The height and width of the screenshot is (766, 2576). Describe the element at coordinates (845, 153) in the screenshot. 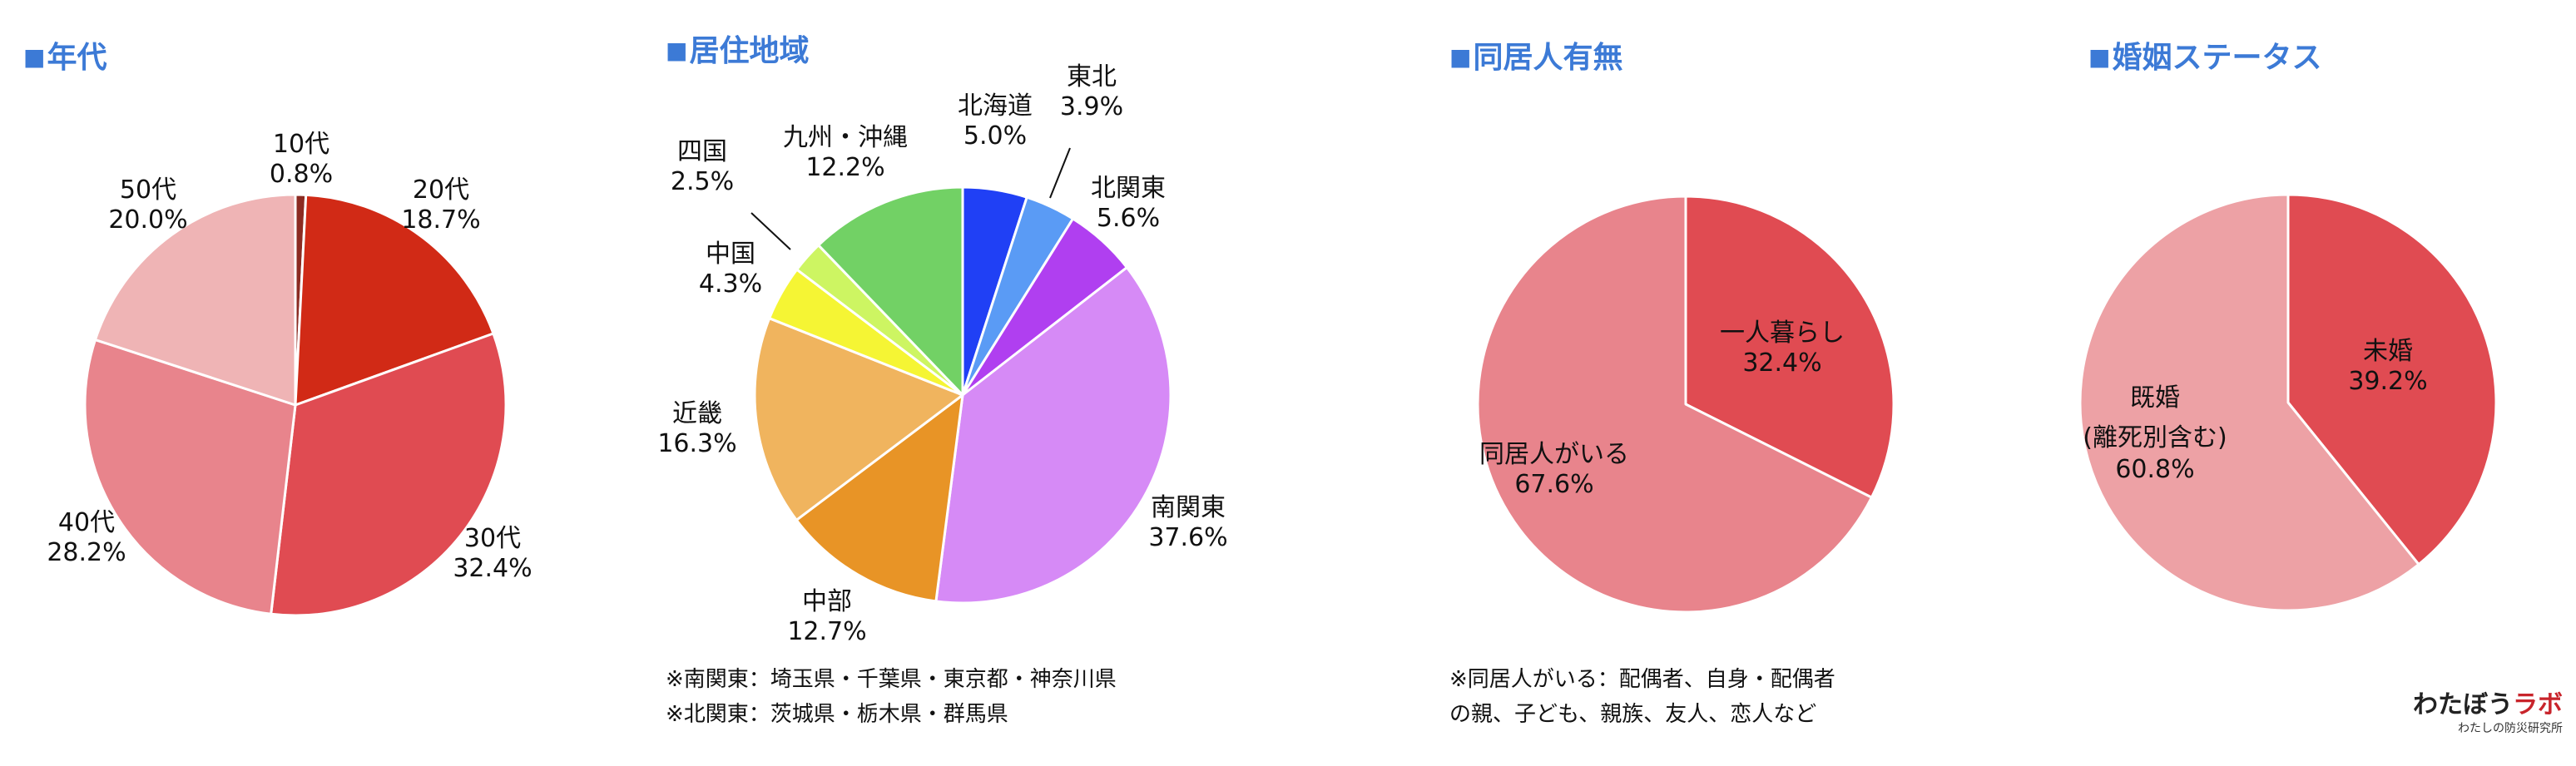

I see `label-region-kyushu: 九州・沖縄 12.2%` at that location.